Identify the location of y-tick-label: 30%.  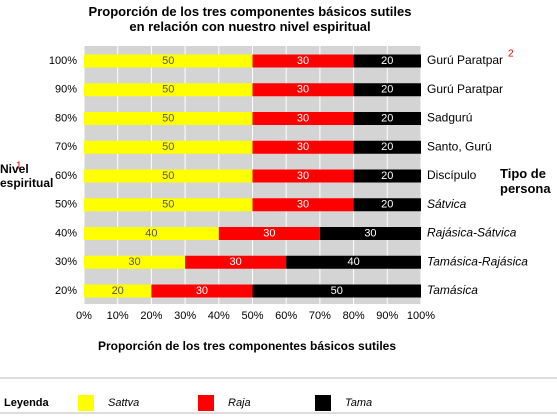
(66, 262).